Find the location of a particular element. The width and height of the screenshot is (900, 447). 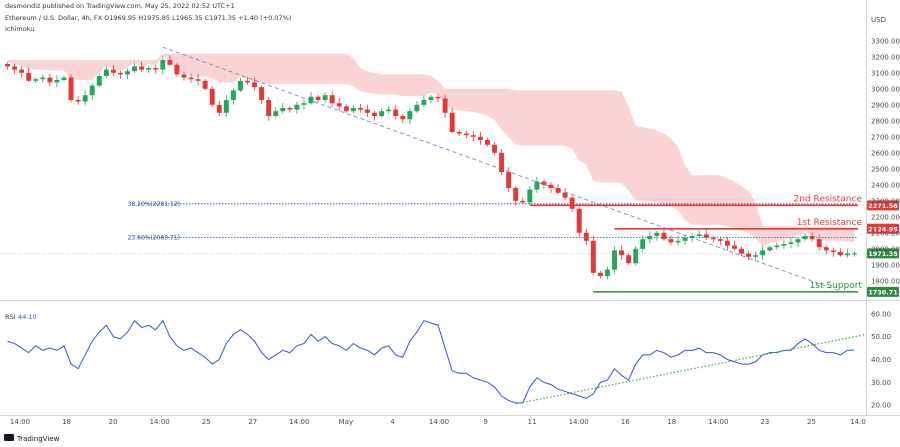

price-tick-label: 2600.00 is located at coordinates (885, 153).